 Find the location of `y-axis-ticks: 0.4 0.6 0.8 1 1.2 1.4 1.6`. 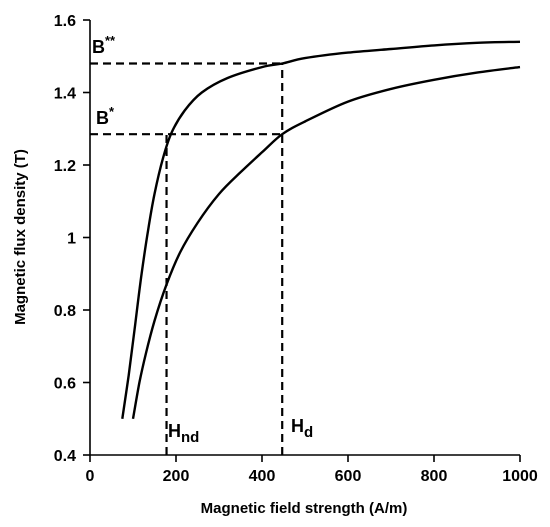

y-axis-ticks: 0.4 0.6 0.8 1 1.2 1.4 1.6 is located at coordinates (72, 239).